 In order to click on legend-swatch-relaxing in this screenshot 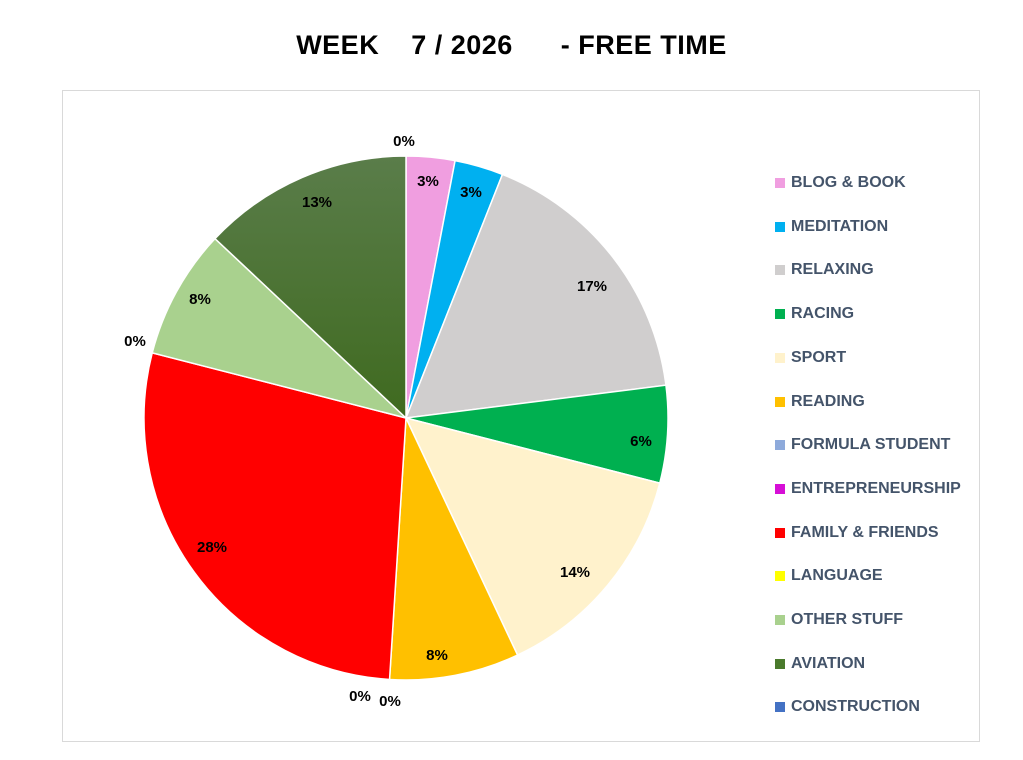, I will do `click(780, 270)`.